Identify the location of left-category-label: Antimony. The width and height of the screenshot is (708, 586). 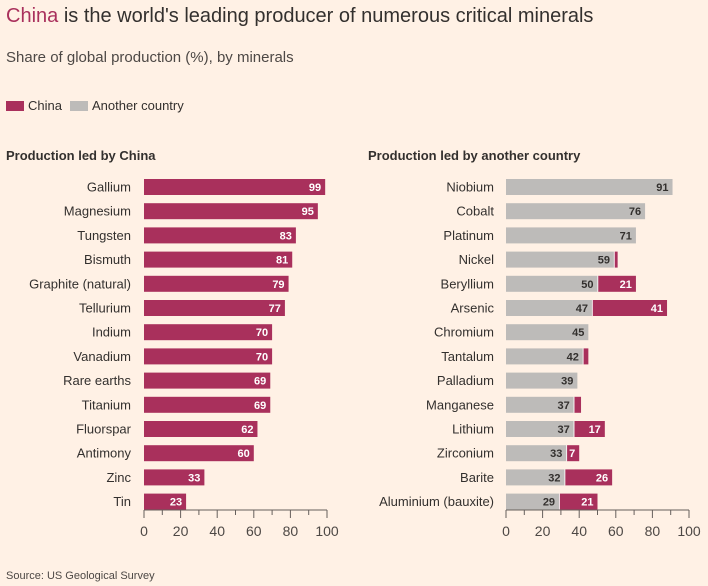
(104, 453).